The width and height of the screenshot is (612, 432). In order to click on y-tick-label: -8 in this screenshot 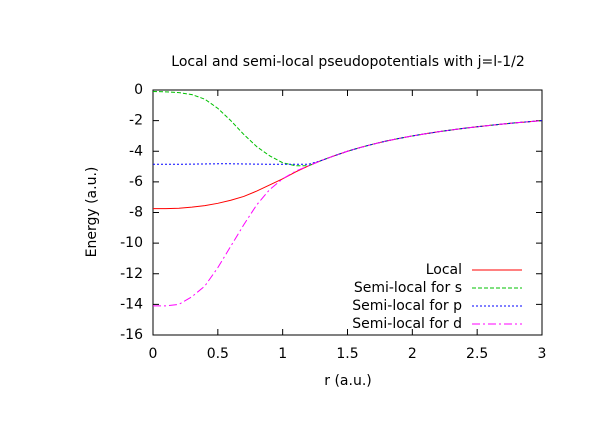, I will do `click(136, 213)`.